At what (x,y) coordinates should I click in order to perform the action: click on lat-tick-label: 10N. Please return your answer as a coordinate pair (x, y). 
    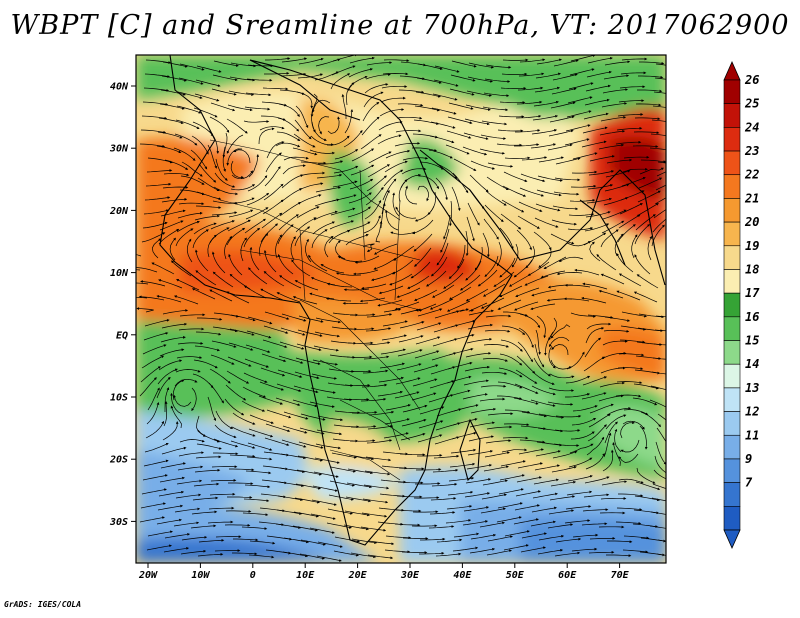
    Looking at the image, I should click on (119, 273).